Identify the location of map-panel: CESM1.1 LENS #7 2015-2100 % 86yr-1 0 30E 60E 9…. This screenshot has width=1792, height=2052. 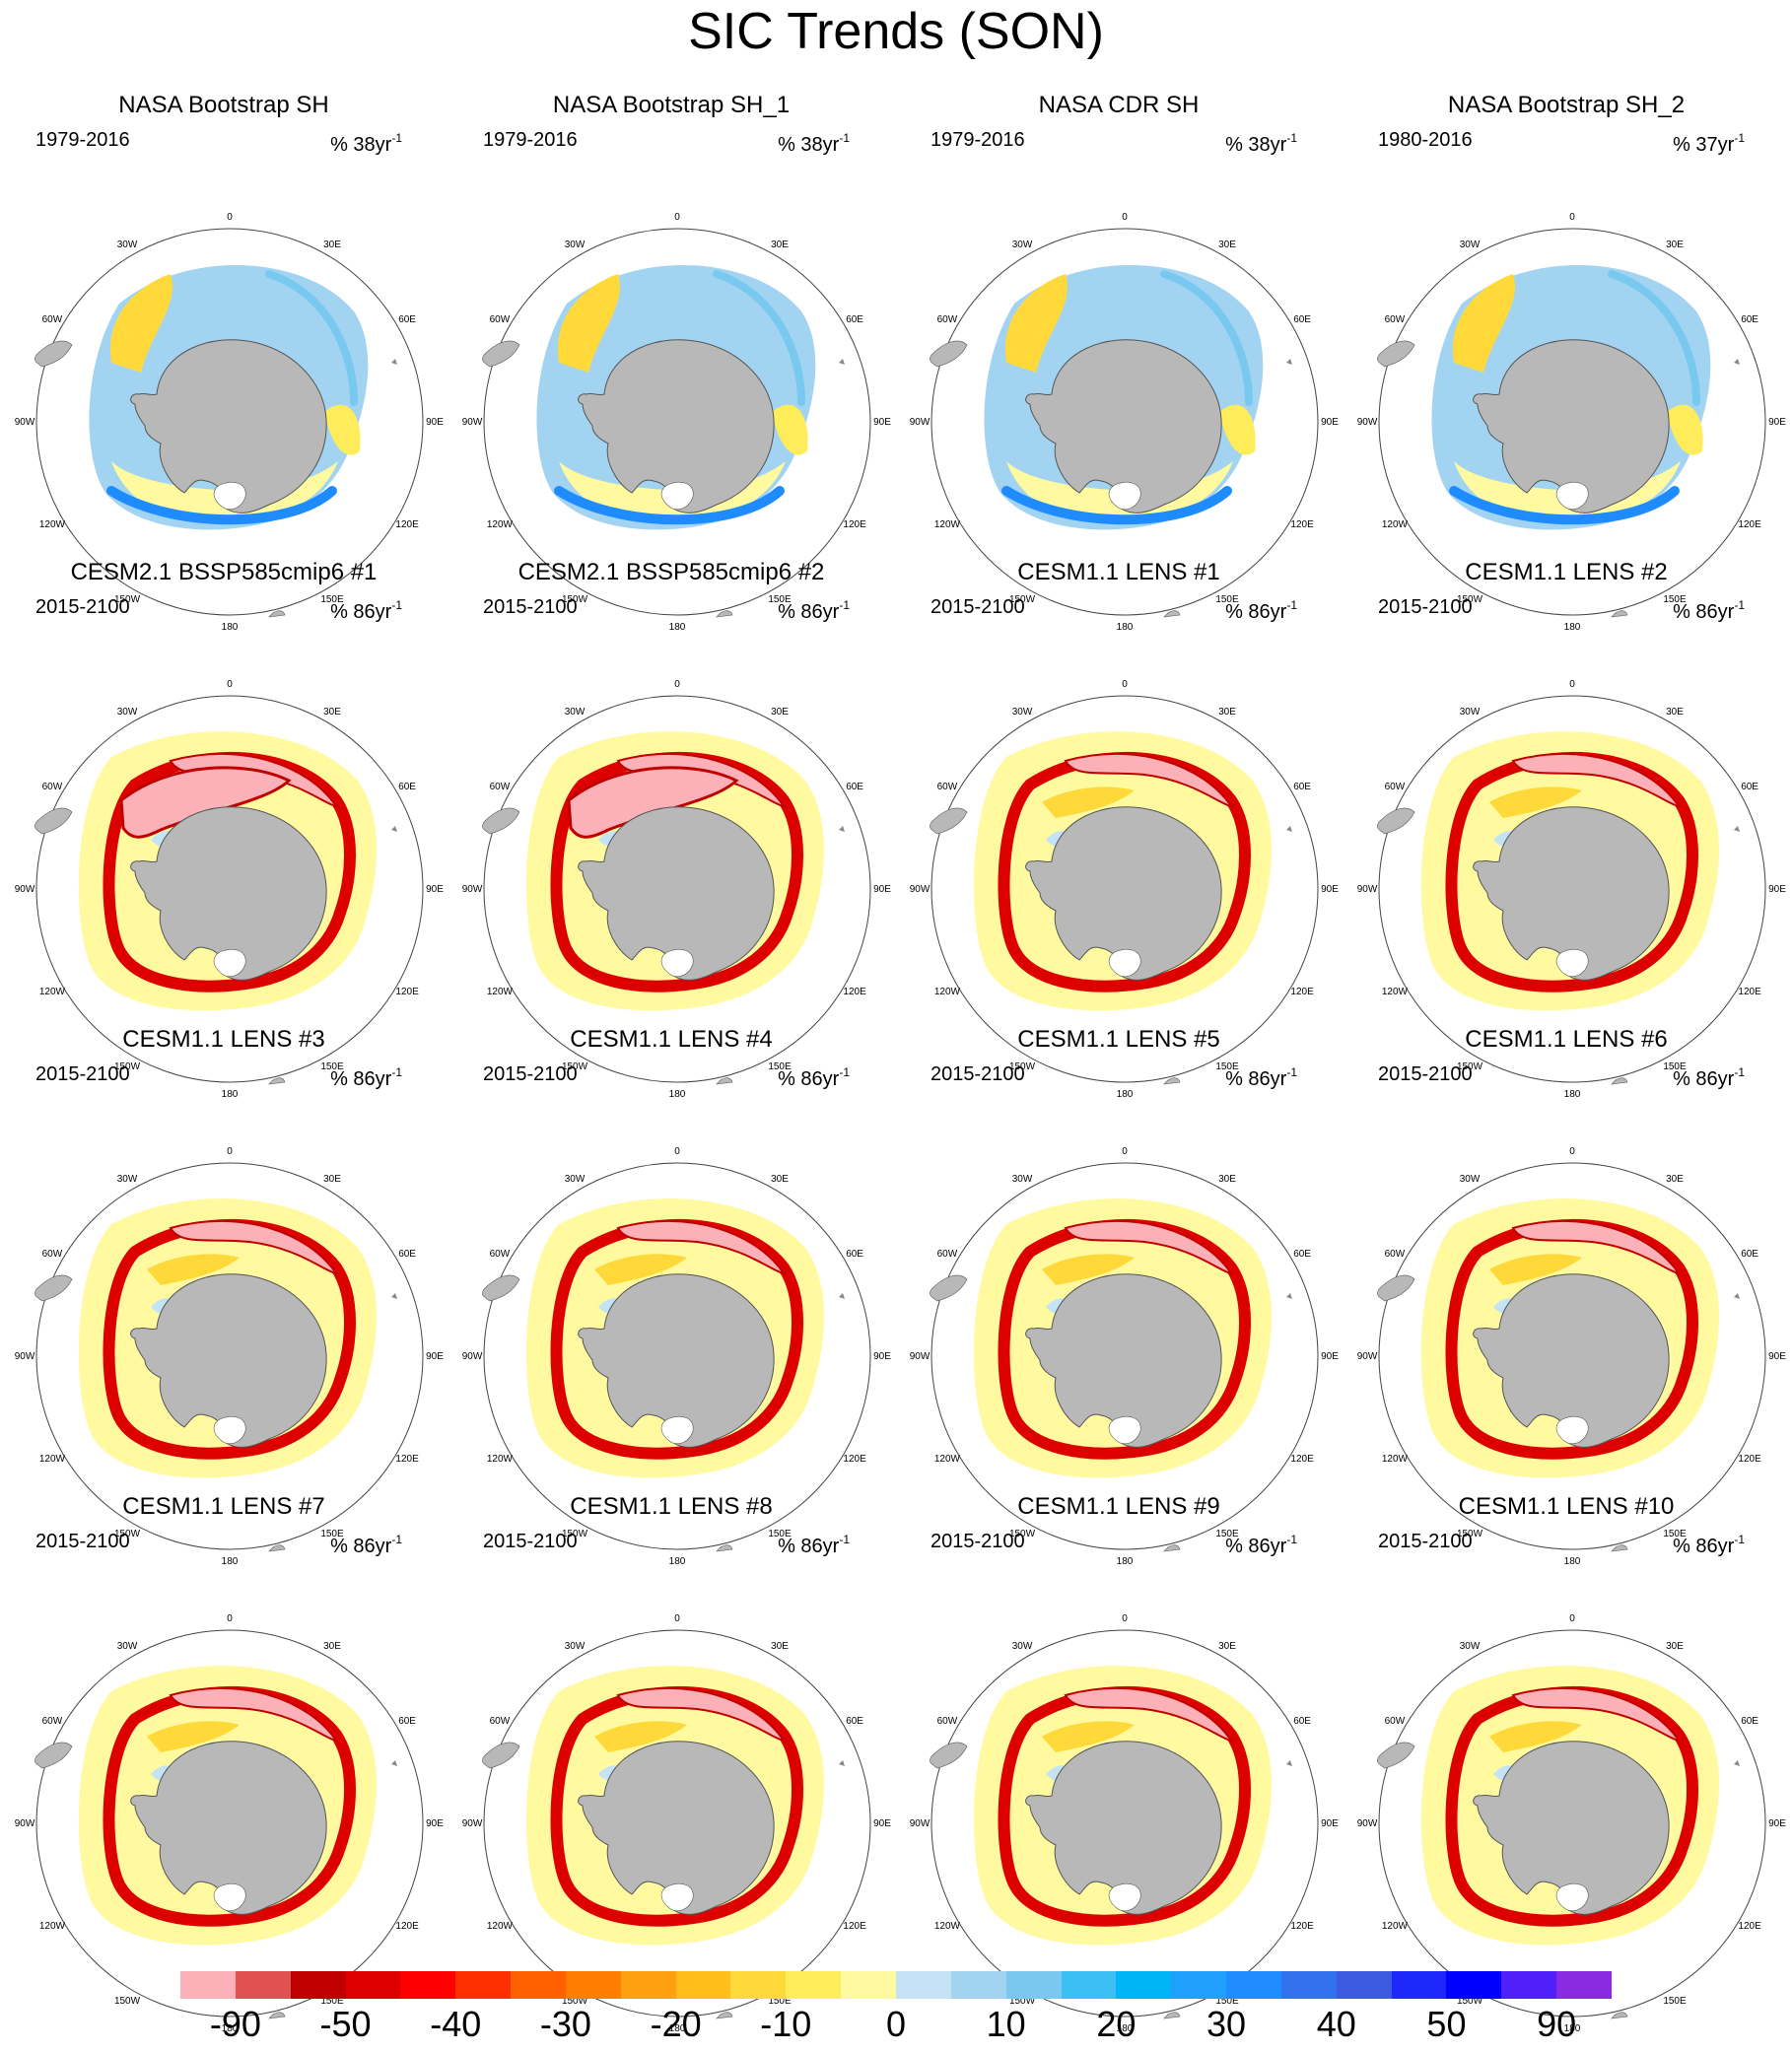
(224, 1763).